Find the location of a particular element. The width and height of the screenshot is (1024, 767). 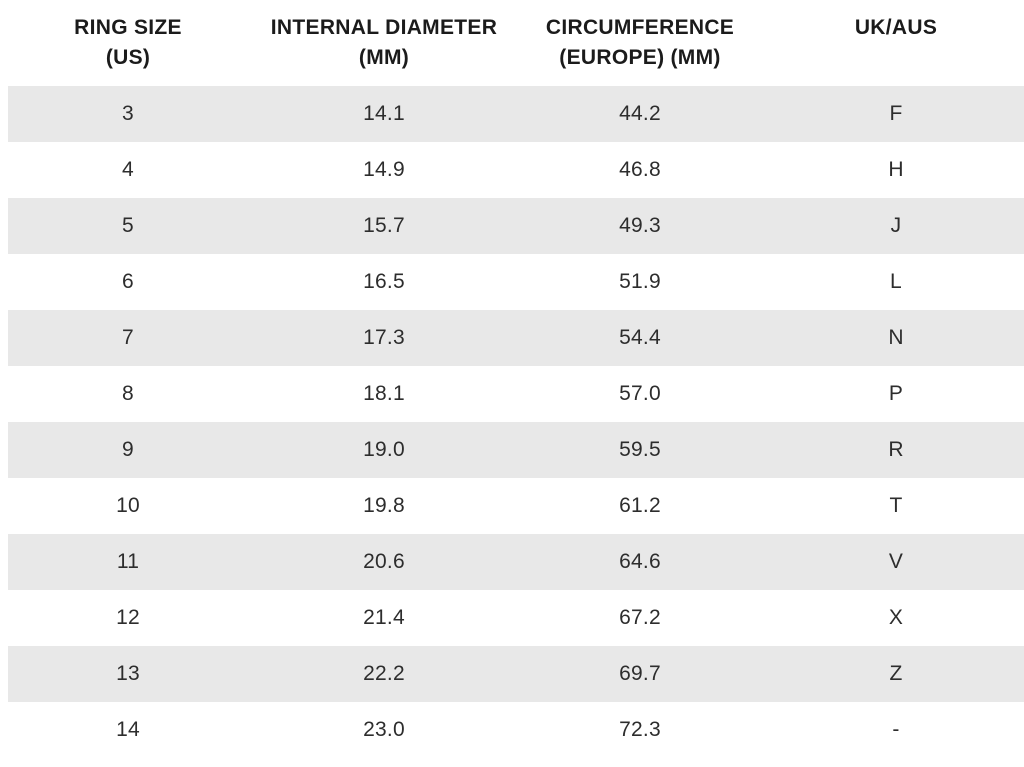

column-header-line1: UK/AUS is located at coordinates (896, 27).